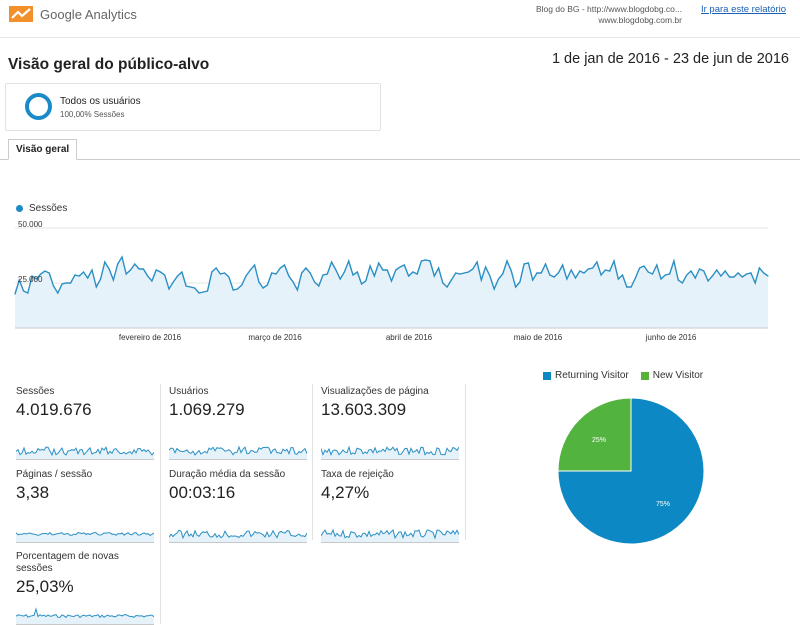  I want to click on go-to-report-link: Ir para este relatório, so click(743, 9).